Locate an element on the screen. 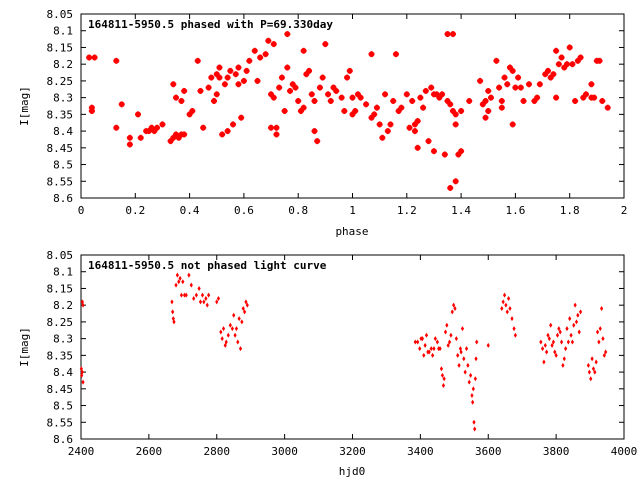  x-tick-label: 0.4 is located at coordinates (190, 210).